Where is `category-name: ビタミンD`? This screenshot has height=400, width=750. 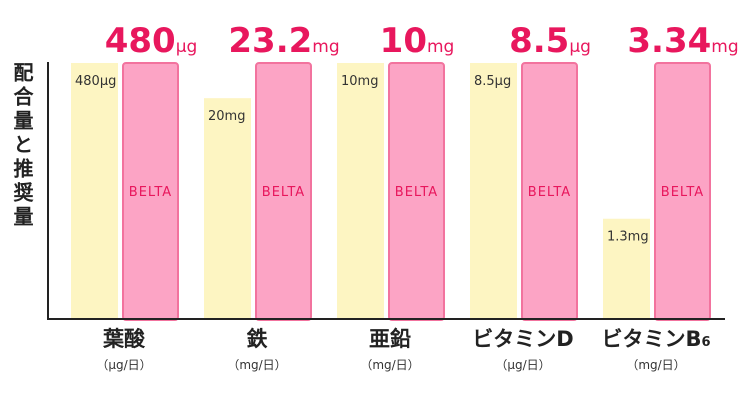 category-name: ビタミンD is located at coordinates (522, 339).